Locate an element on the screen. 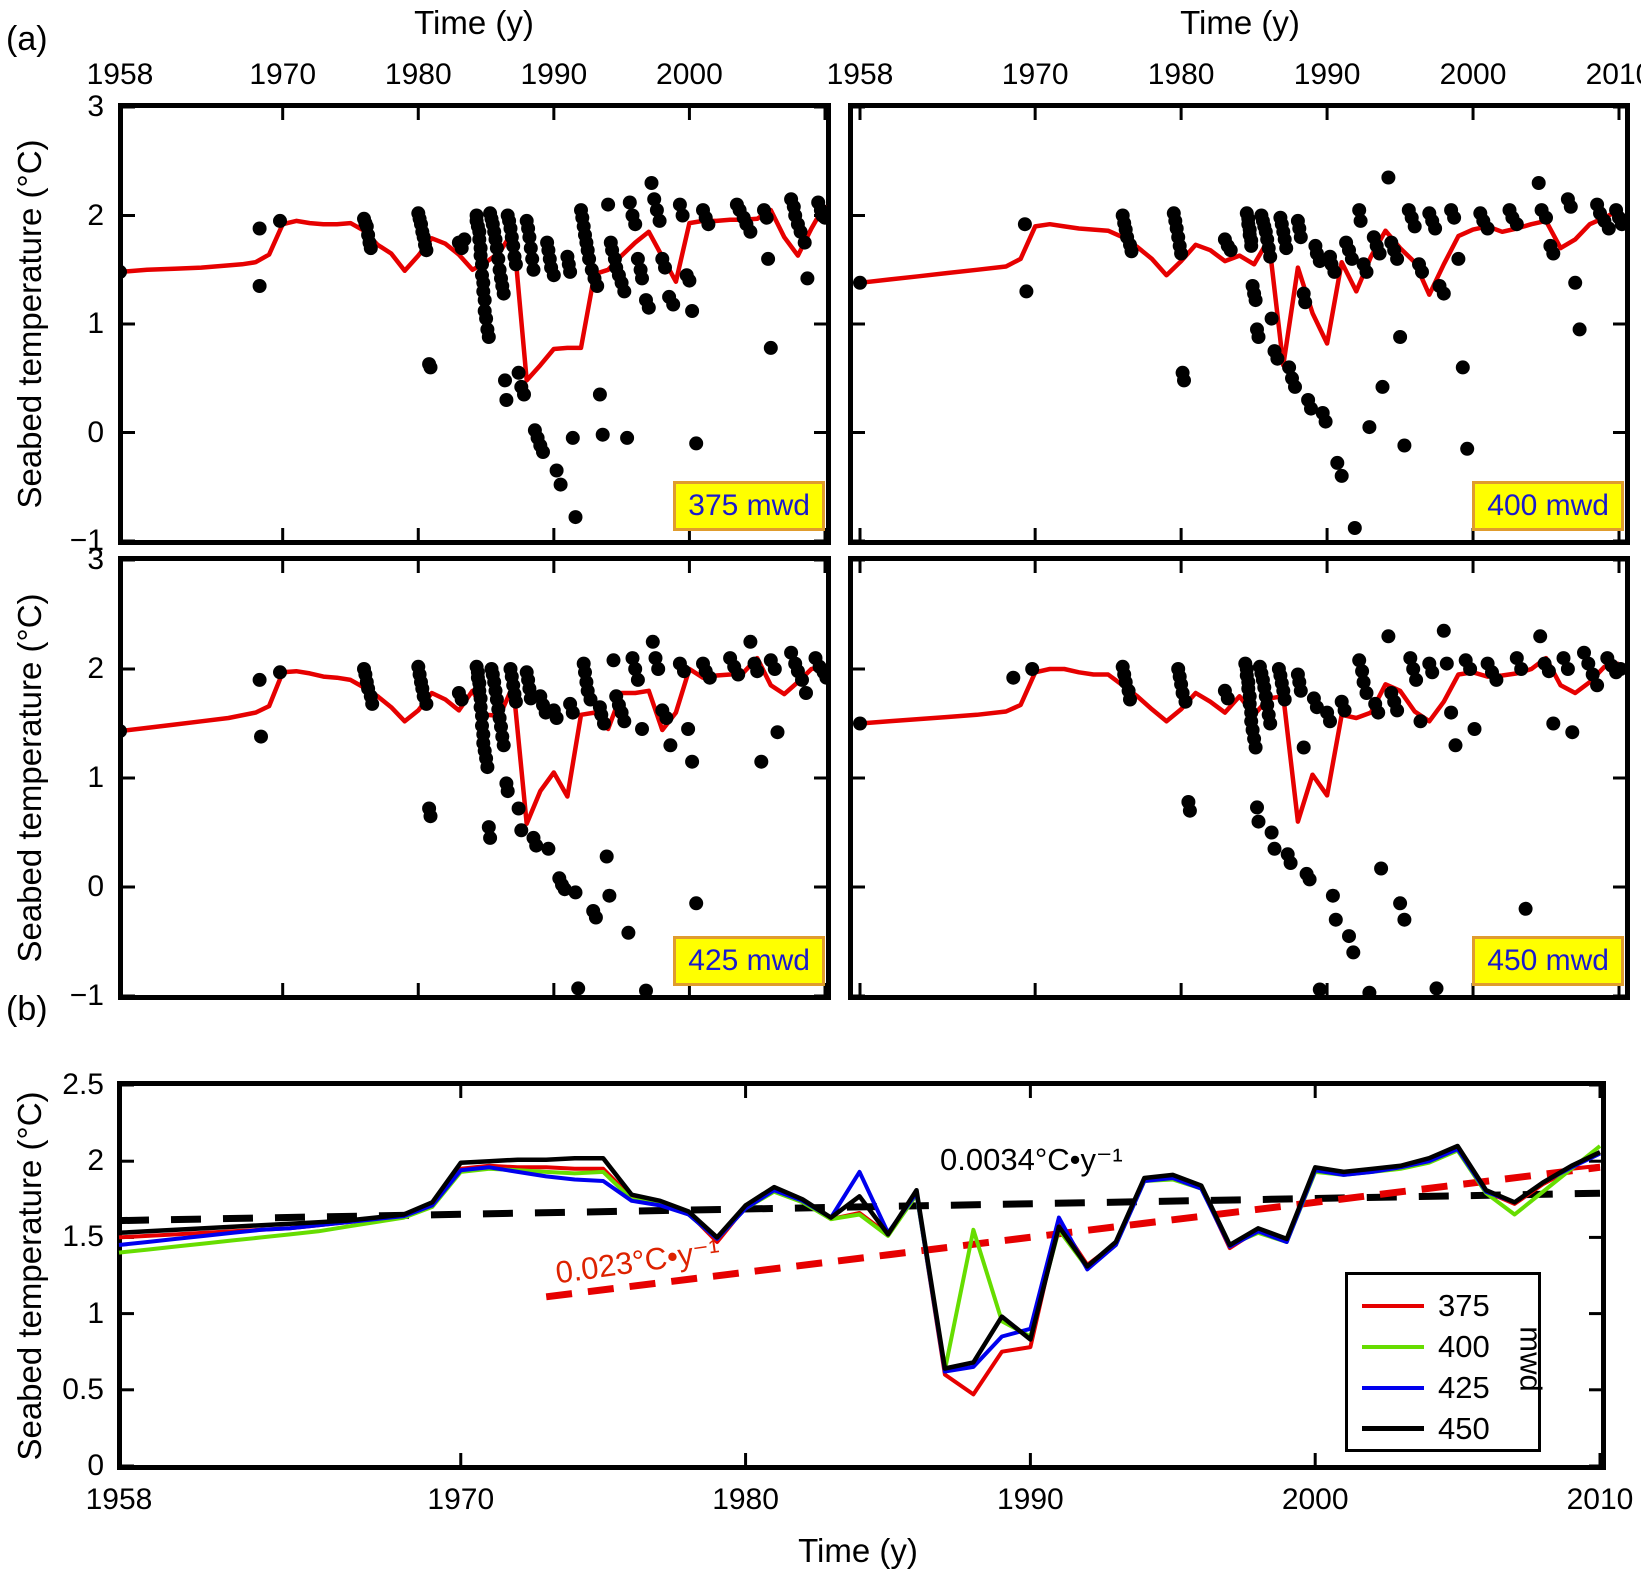 The width and height of the screenshot is (1641, 1582). panel-b-y-tick-label: 1 is located at coordinates (95, 1313).